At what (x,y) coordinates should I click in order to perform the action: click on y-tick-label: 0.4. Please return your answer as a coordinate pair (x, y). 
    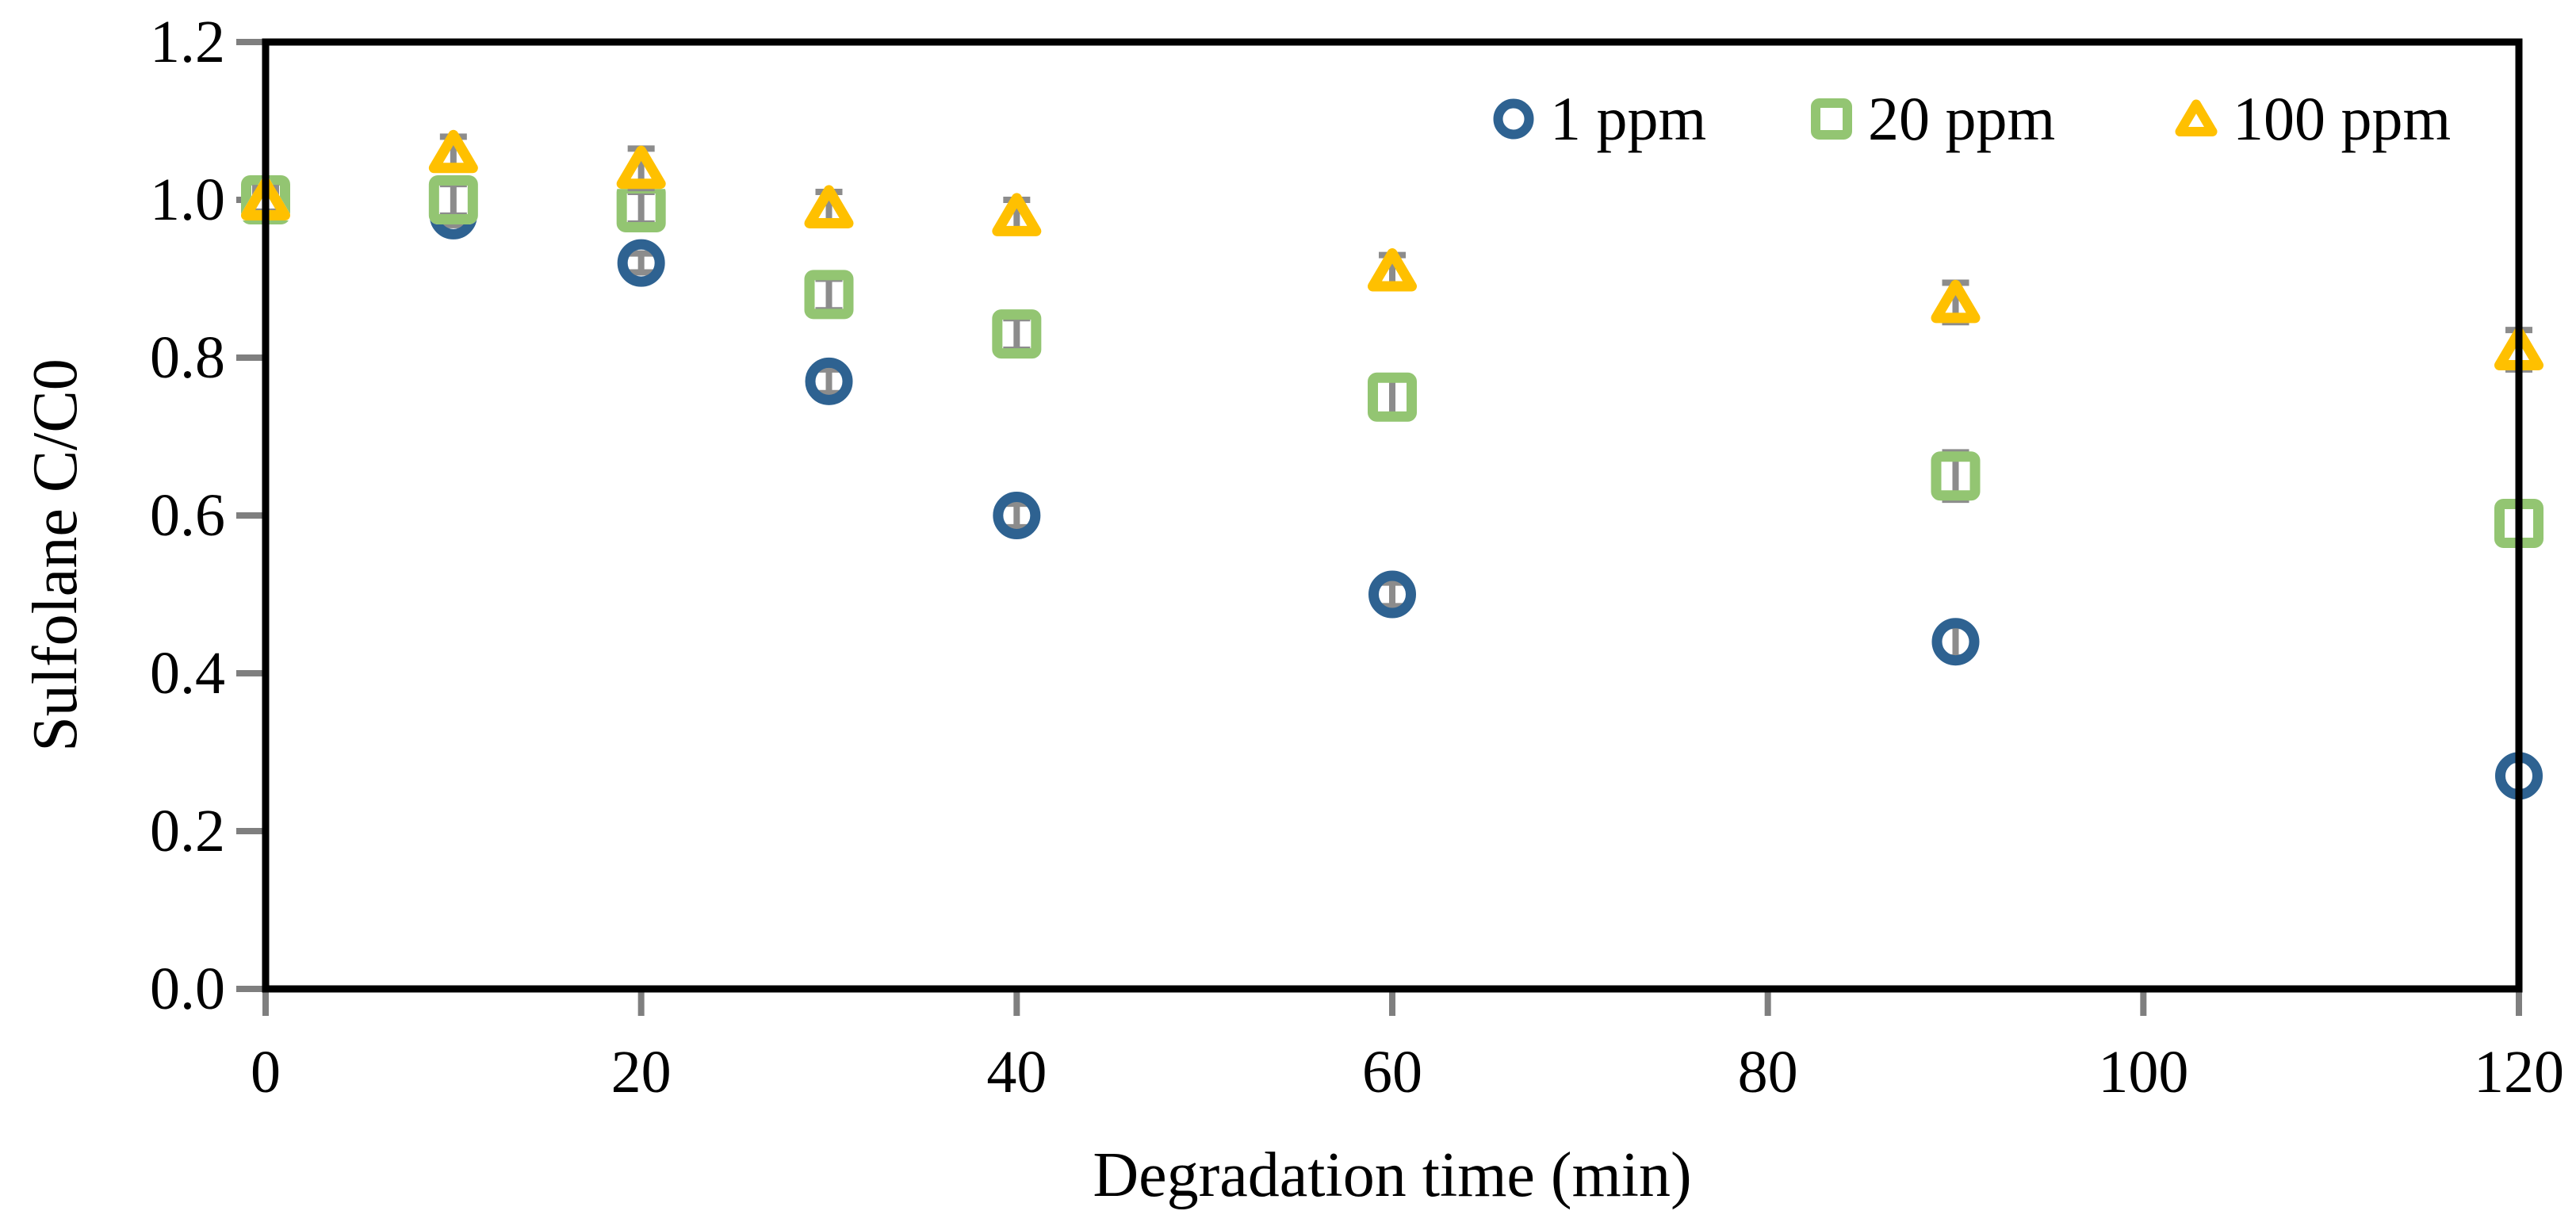
    Looking at the image, I should click on (187, 673).